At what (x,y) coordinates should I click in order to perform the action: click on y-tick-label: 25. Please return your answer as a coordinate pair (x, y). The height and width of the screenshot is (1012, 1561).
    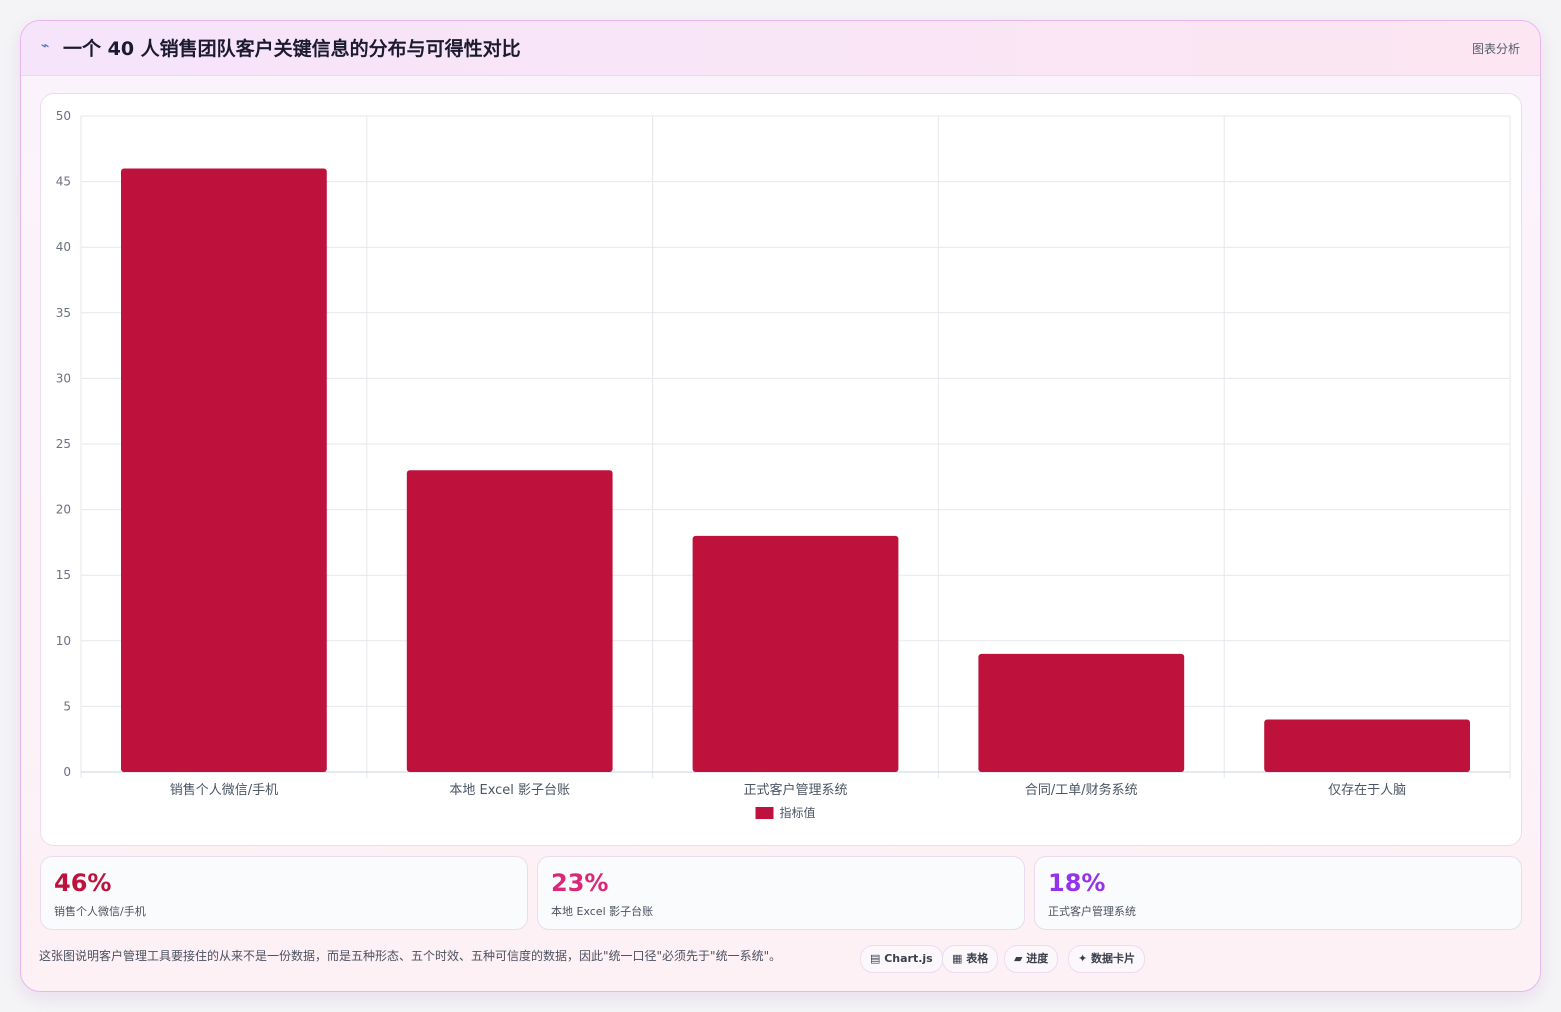
    Looking at the image, I should click on (63, 444).